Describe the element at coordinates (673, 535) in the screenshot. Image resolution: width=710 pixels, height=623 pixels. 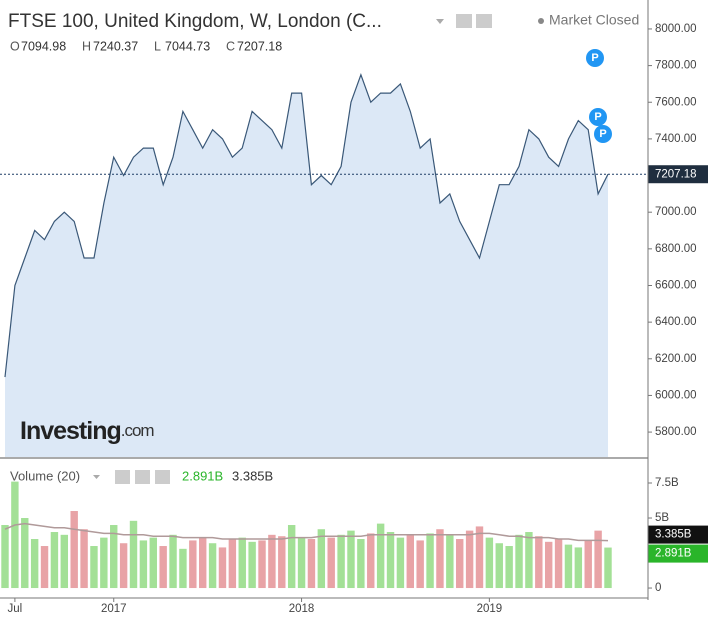
I see `ma-label: 3.385B` at that location.